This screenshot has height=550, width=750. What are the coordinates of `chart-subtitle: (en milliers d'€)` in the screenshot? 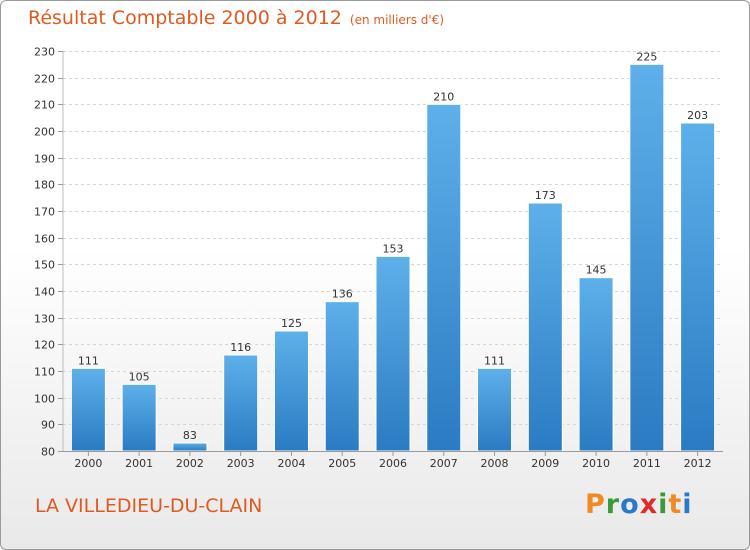 It's located at (397, 20).